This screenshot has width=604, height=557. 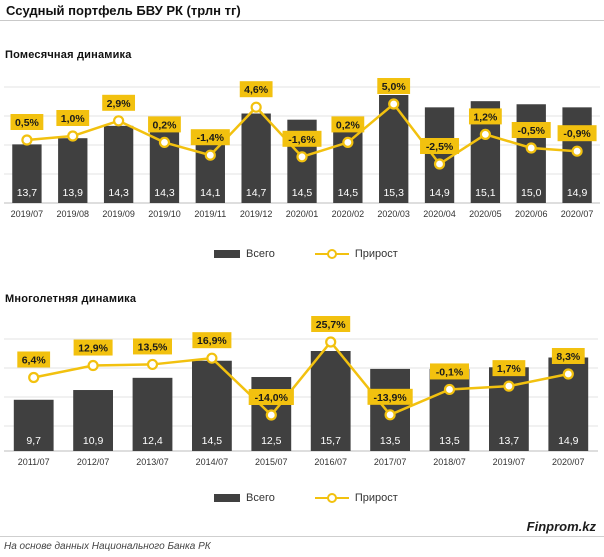 I want to click on growth-value-label: -0,5%, so click(x=532, y=131).